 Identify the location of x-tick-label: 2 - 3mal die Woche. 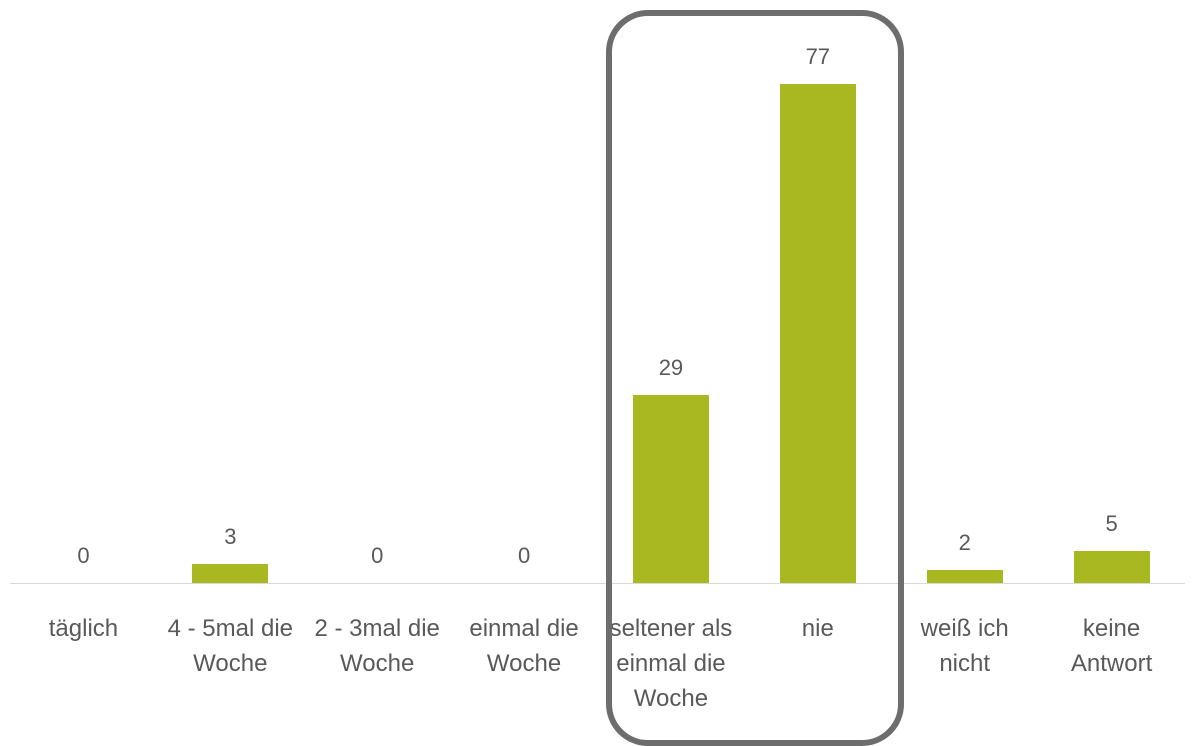
(377, 646).